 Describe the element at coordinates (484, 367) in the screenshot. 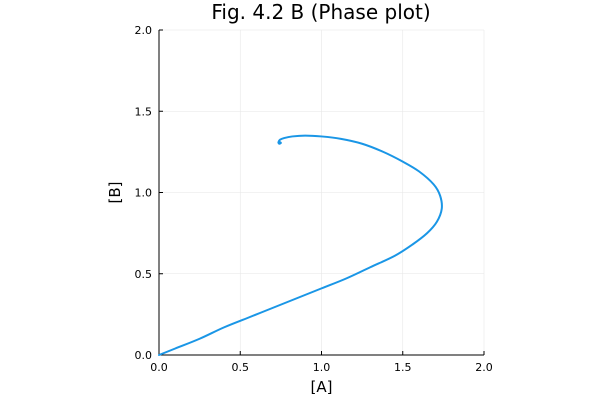

I see `x-tick-label: 2.0` at that location.